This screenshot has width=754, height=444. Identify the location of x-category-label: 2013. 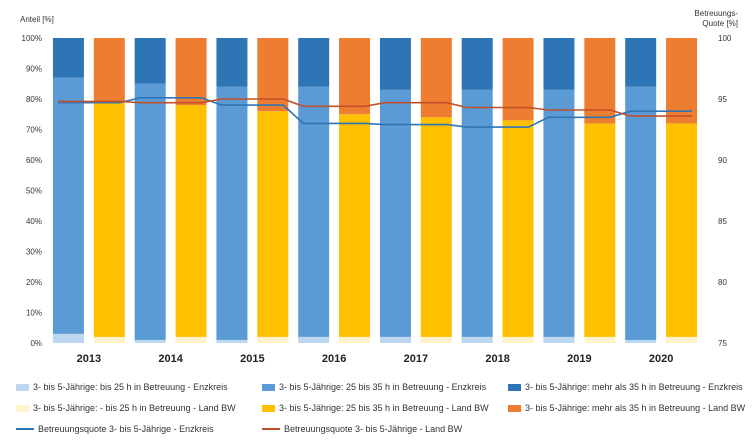
(89, 359).